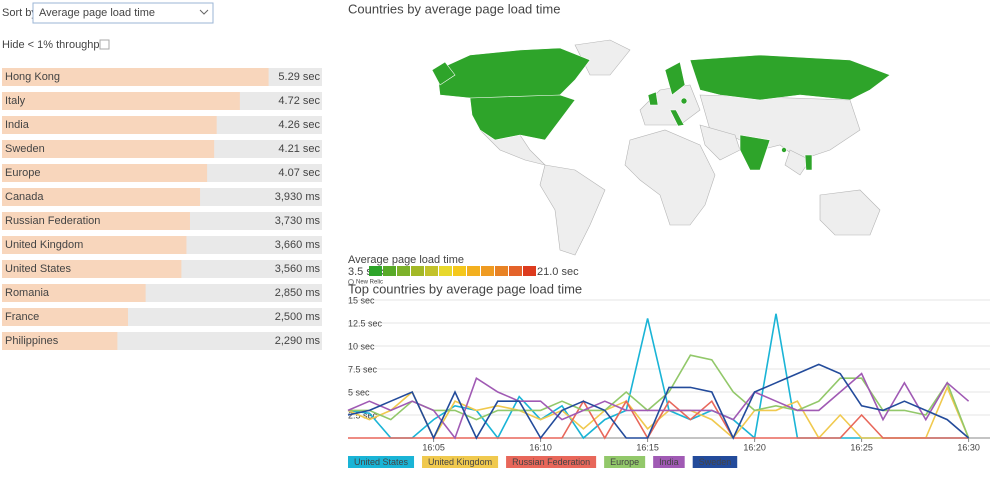 The image size is (998, 482). Describe the element at coordinates (299, 149) in the screenshot. I see `row-value: 4.21 sec` at that location.